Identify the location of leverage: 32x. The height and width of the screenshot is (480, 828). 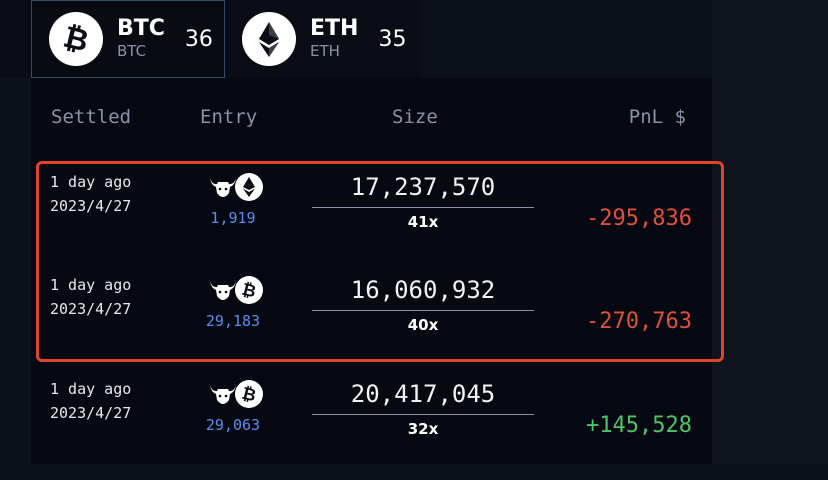
(423, 429).